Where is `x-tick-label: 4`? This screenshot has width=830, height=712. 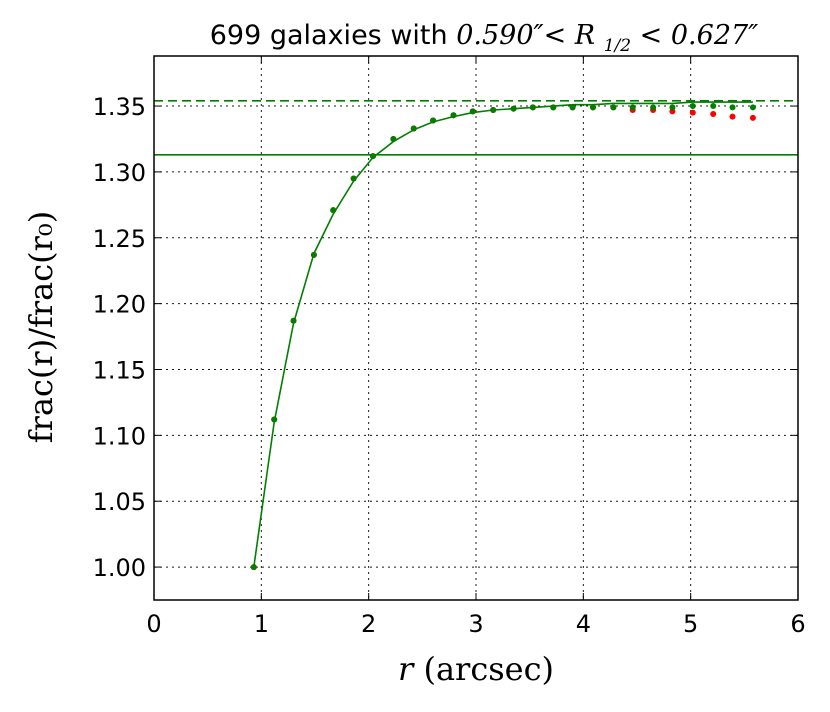
x-tick-label: 4 is located at coordinates (583, 624).